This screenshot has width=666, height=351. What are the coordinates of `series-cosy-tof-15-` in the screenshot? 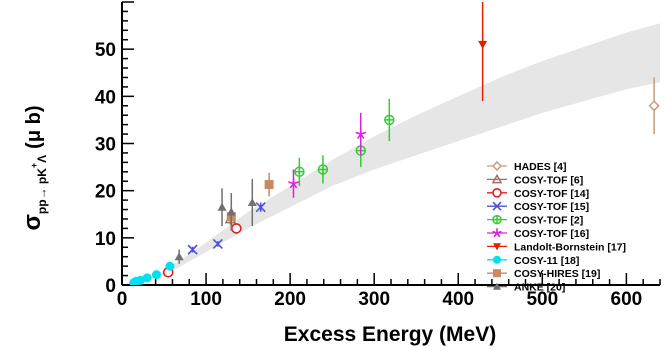 It's located at (226, 228).